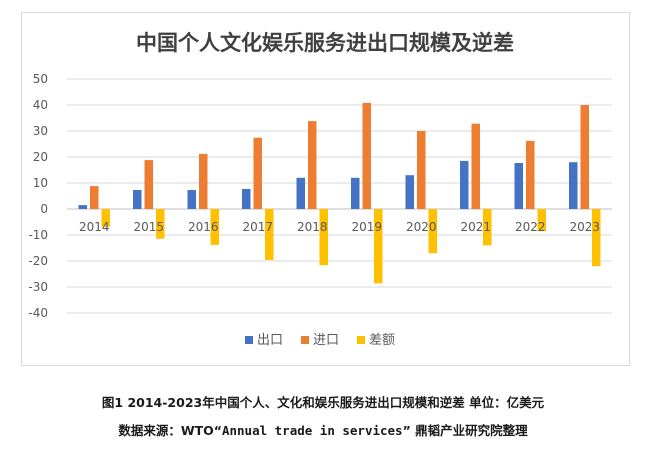  Describe the element at coordinates (44, 209) in the screenshot. I see `y-tick-label: 0` at that location.